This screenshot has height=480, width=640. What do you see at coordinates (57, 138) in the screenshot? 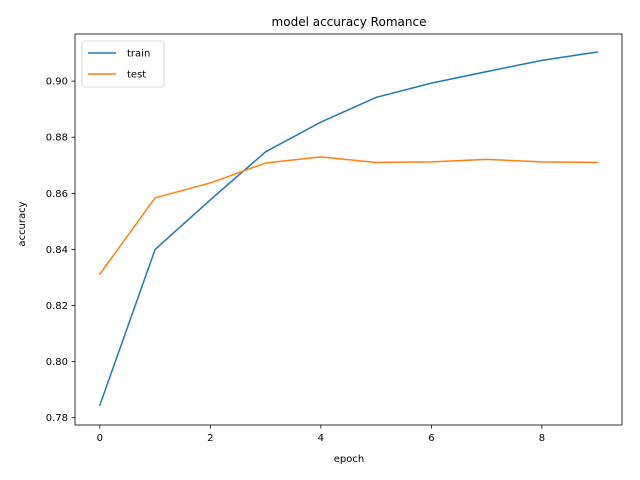
I see `y-tick-label: 0.88` at bounding box center [57, 138].